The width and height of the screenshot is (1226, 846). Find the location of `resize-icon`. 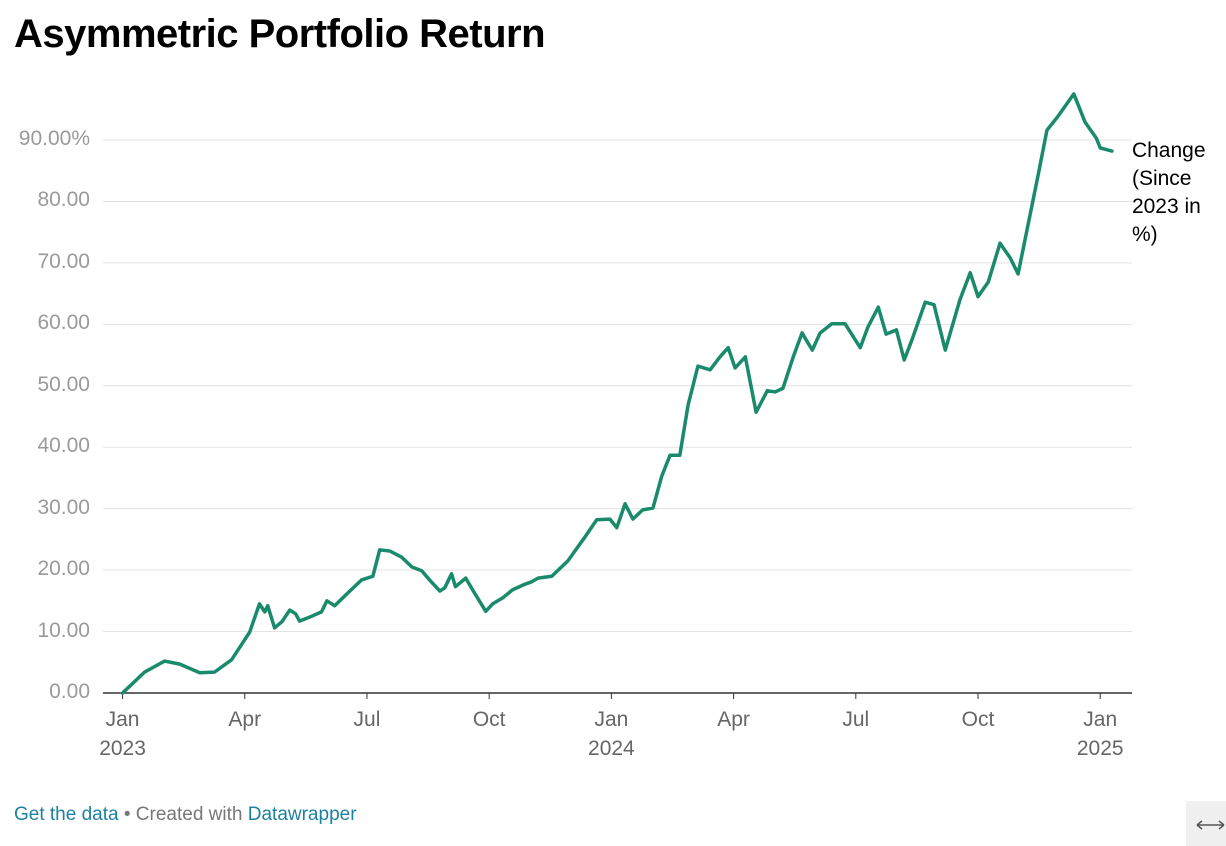

resize-icon is located at coordinates (1206, 823).